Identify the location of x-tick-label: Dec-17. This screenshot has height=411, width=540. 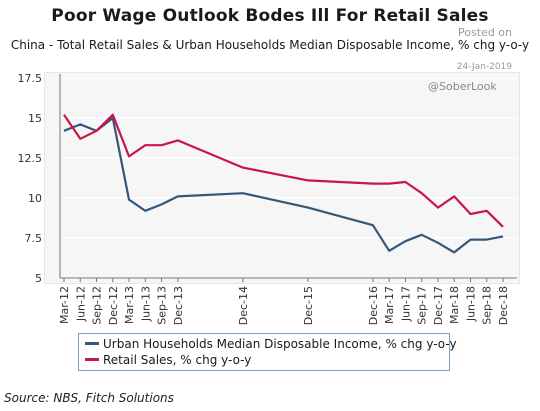
(438, 305).